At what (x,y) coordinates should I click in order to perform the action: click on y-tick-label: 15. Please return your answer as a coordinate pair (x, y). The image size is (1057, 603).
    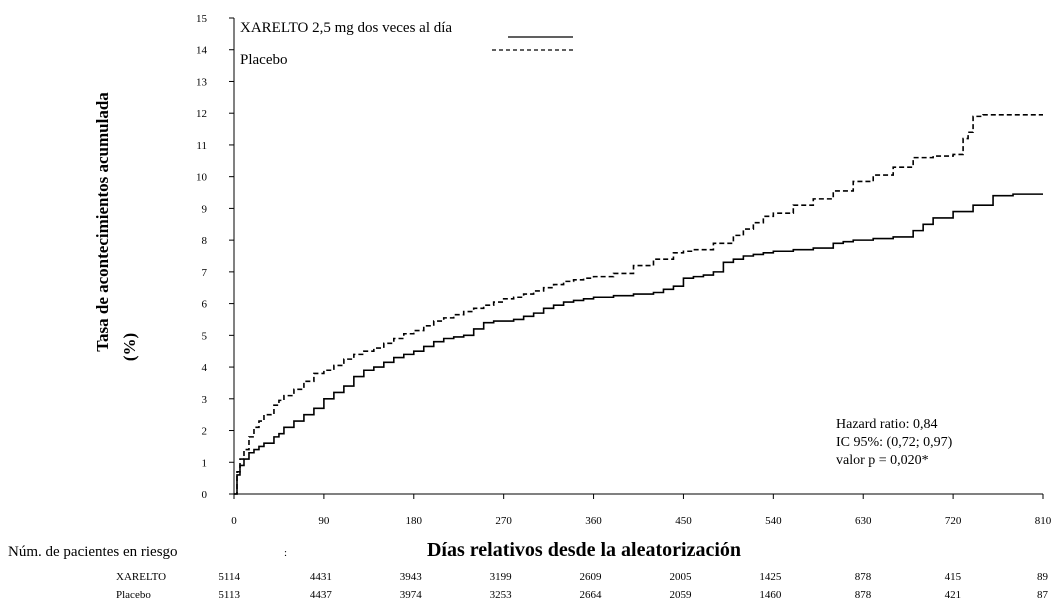
    Looking at the image, I should click on (202, 19).